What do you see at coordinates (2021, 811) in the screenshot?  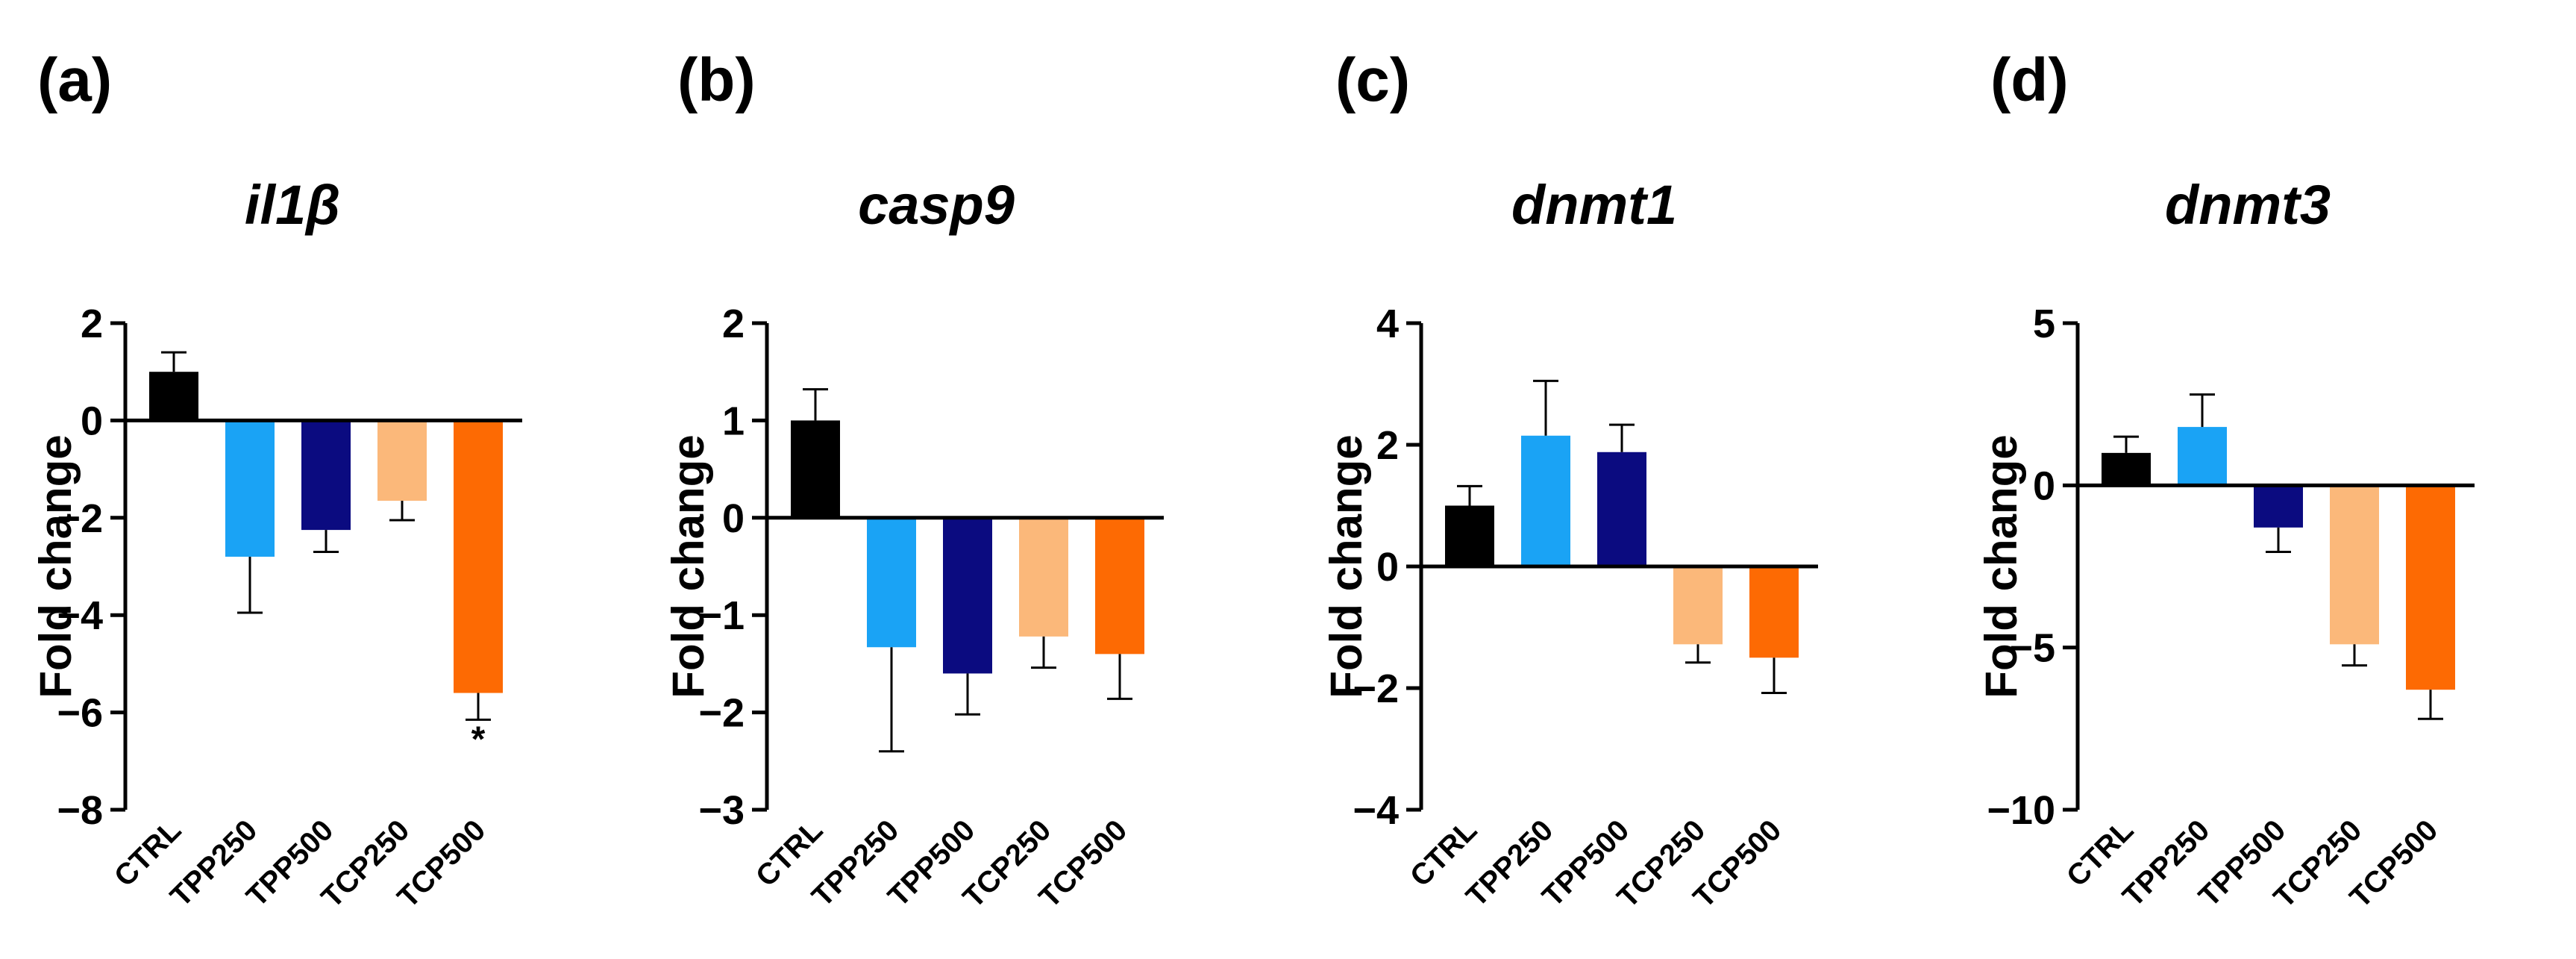 I see `y-tick-label: −10` at bounding box center [2021, 811].